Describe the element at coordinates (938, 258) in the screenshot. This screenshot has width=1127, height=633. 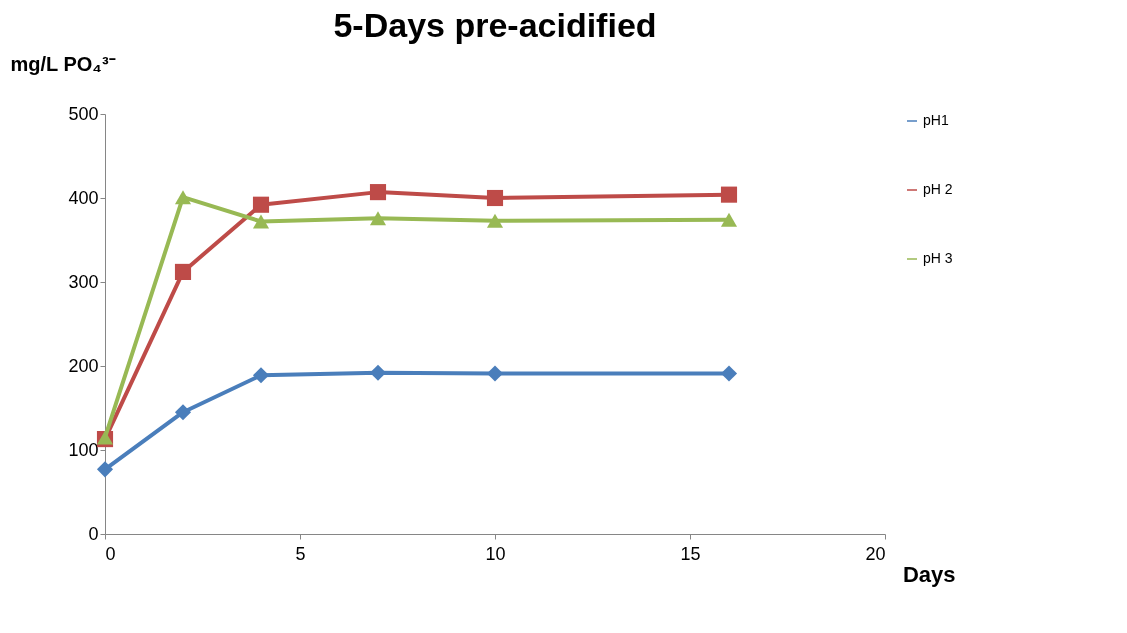
I see `legend-label: pH 3` at that location.